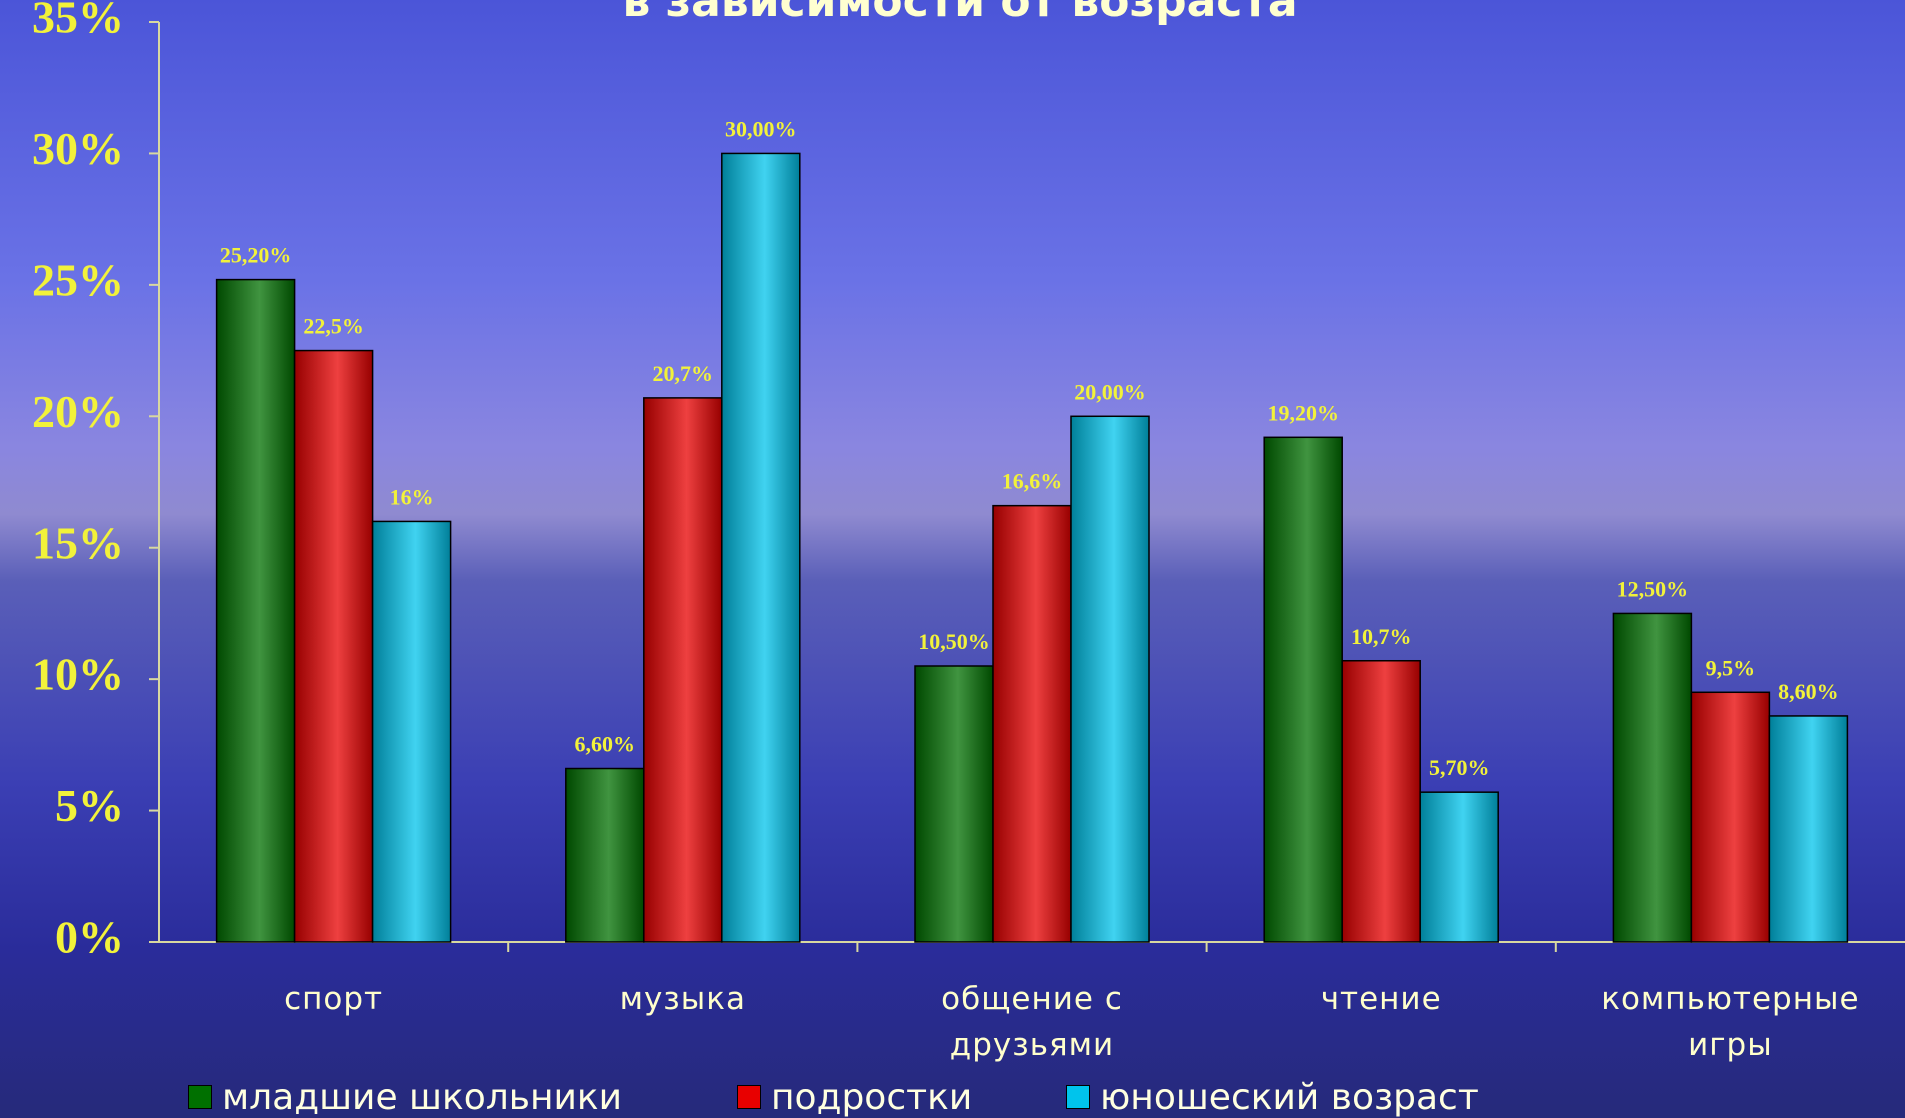  Describe the element at coordinates (78, 279) in the screenshot. I see `y-tick-label: 25%` at that location.